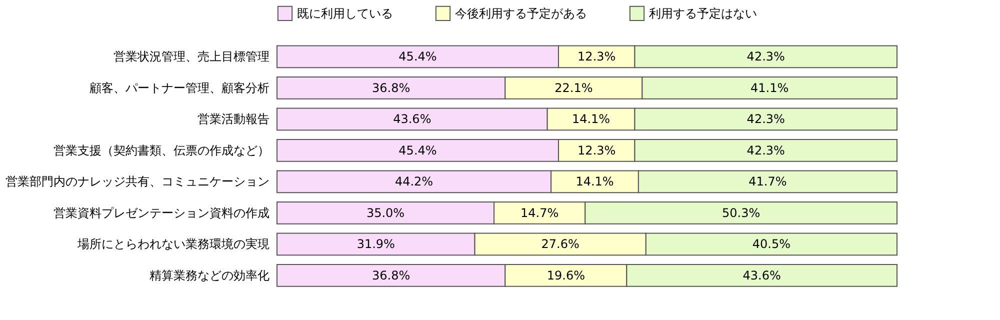  What do you see at coordinates (767, 181) in the screenshot?
I see `data-label: 41.7%` at bounding box center [767, 181].